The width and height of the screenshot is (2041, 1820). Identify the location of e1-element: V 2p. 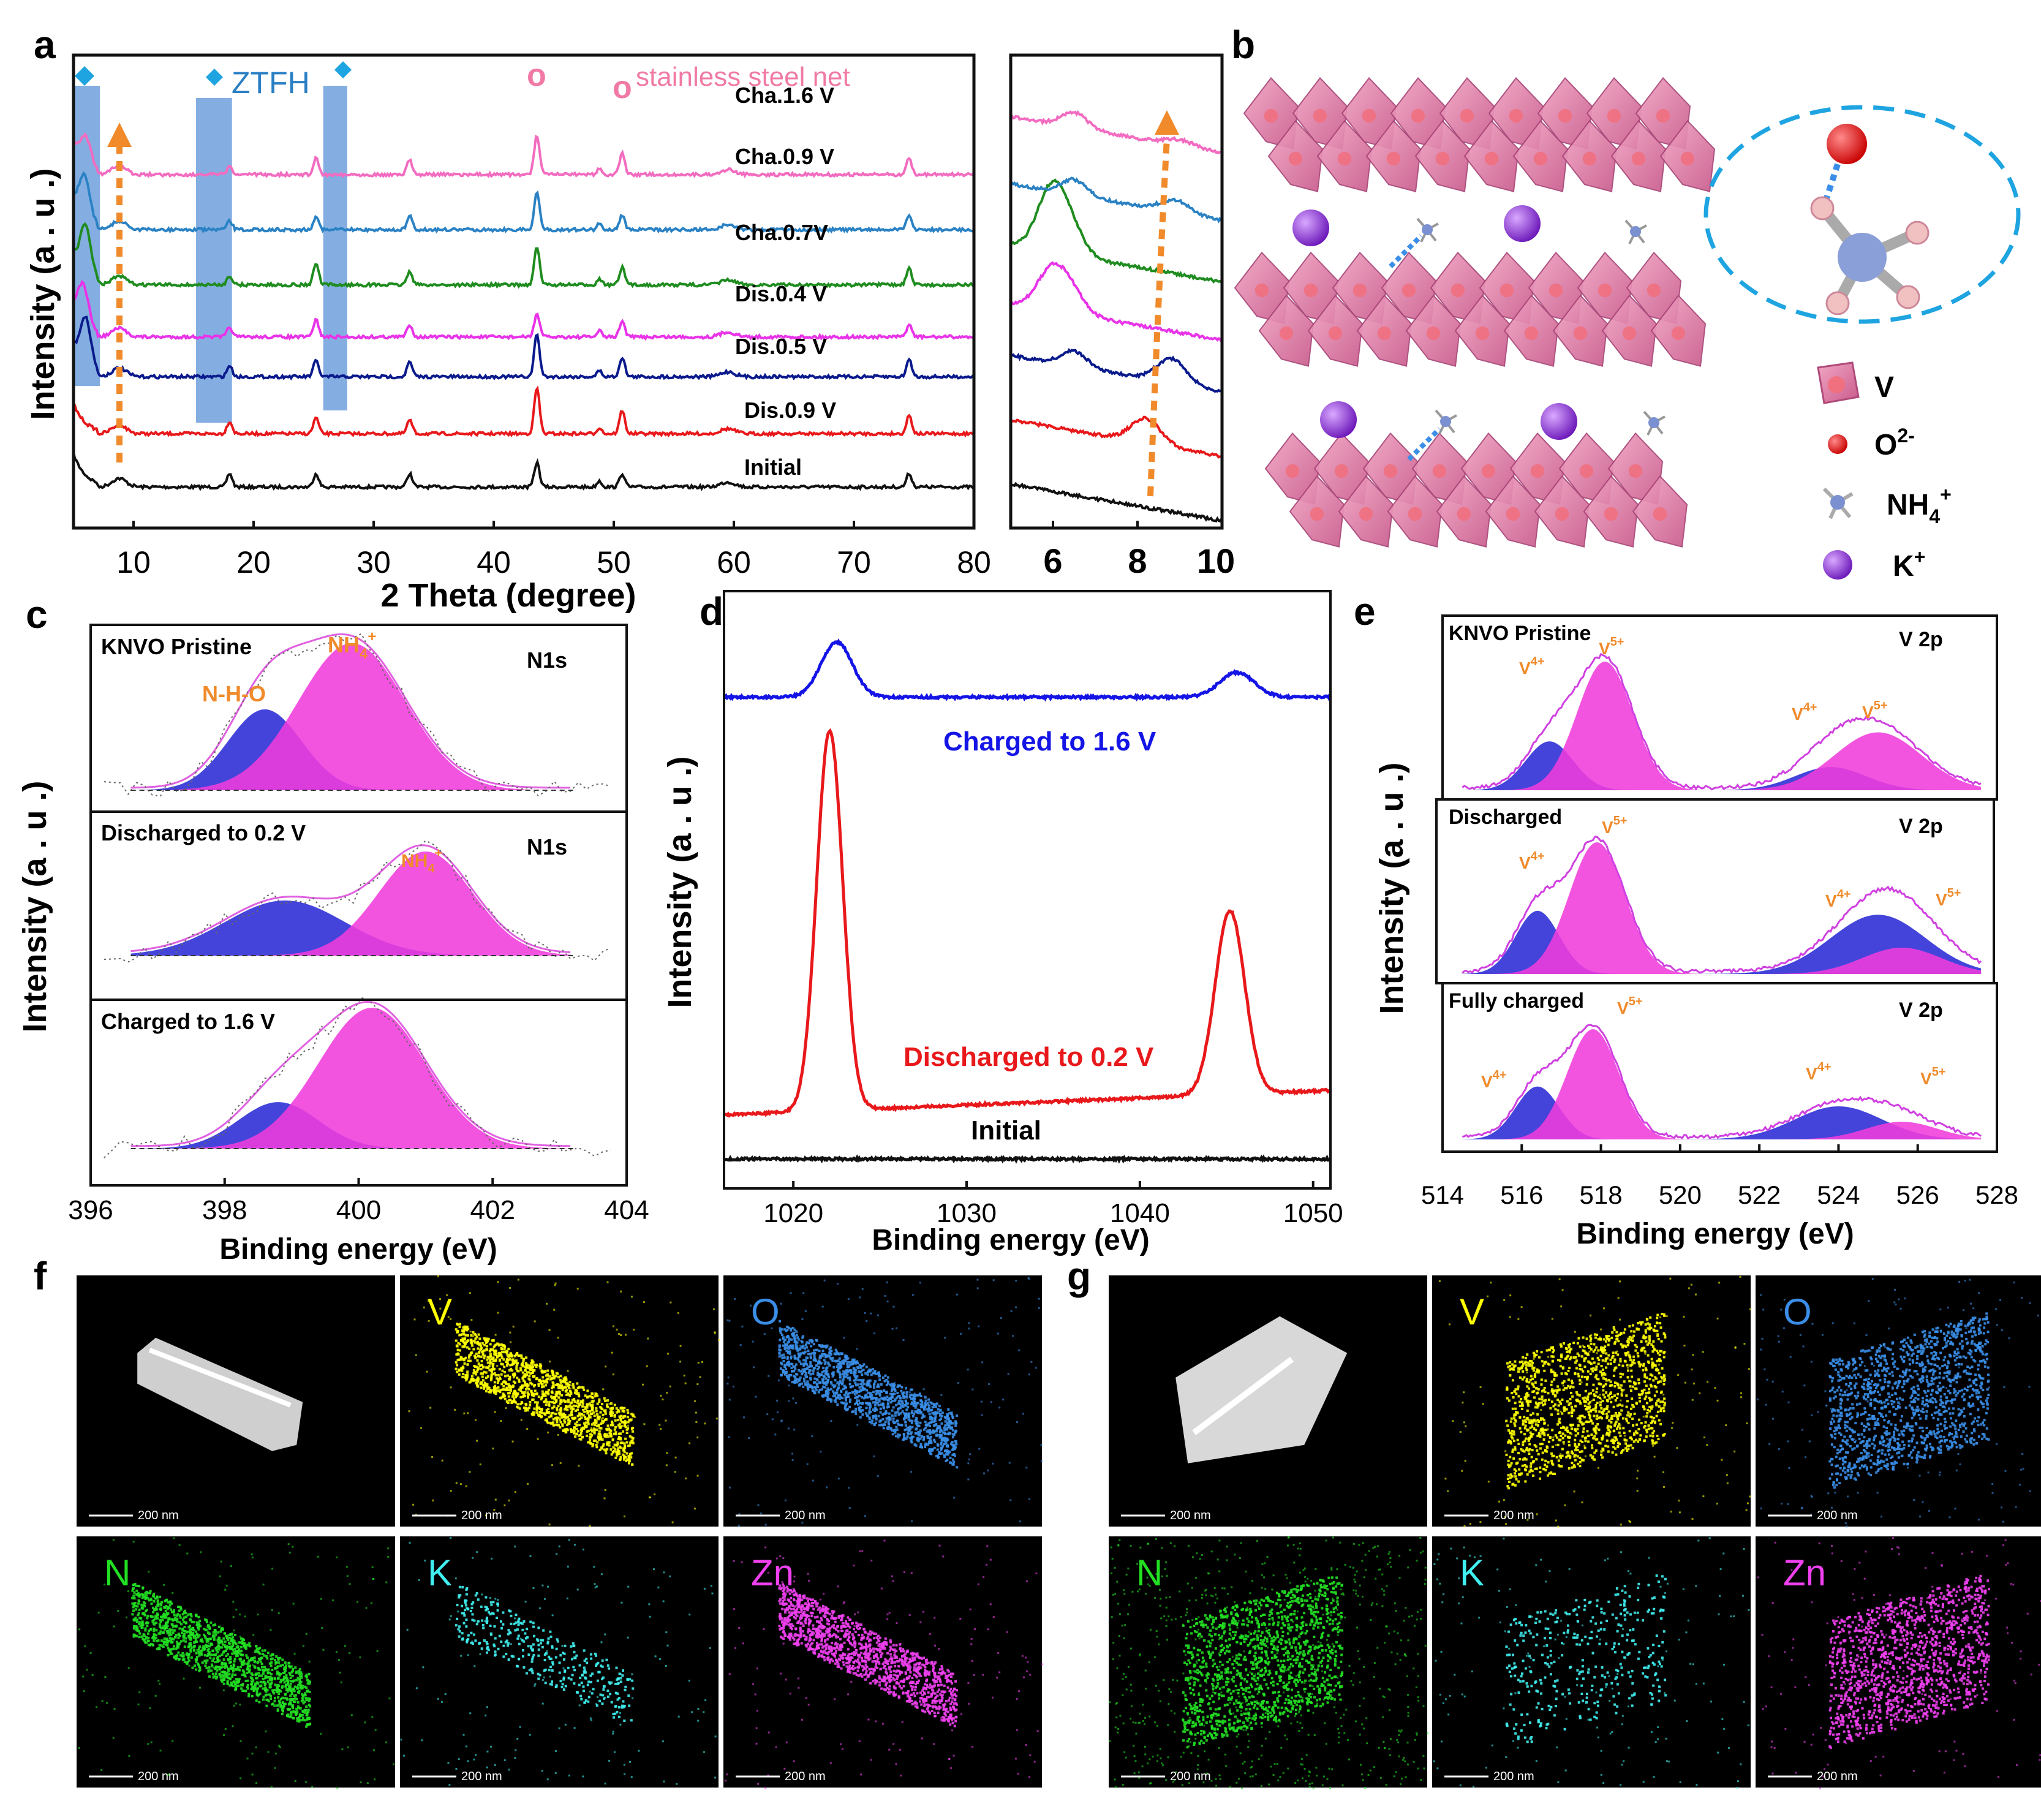
(1921, 640).